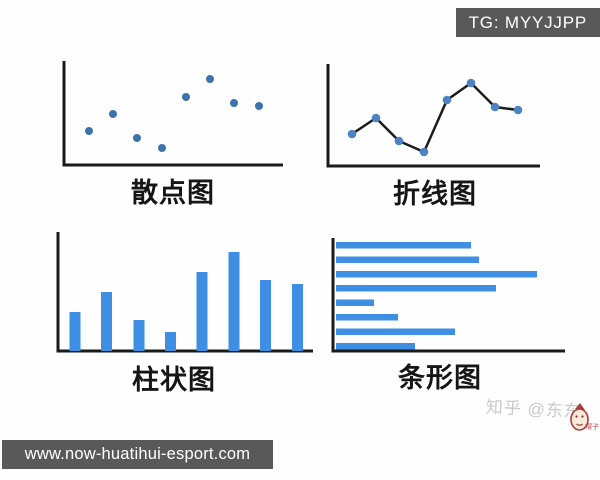 This screenshot has width=600, height=480. I want to click on bar-chart, so click(184, 292).